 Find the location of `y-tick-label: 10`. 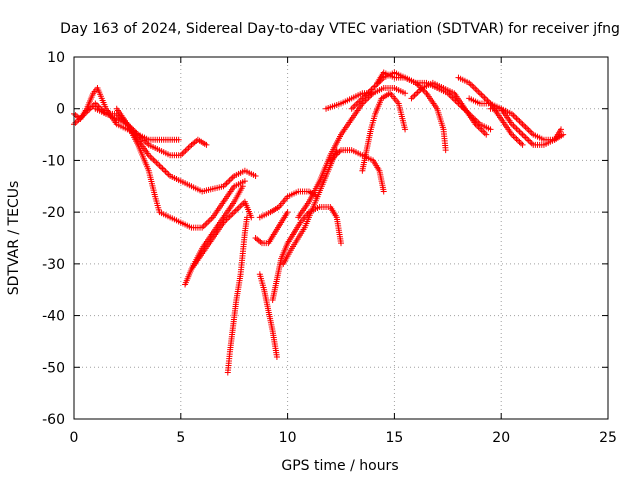

y-tick-label: 10 is located at coordinates (56, 58).